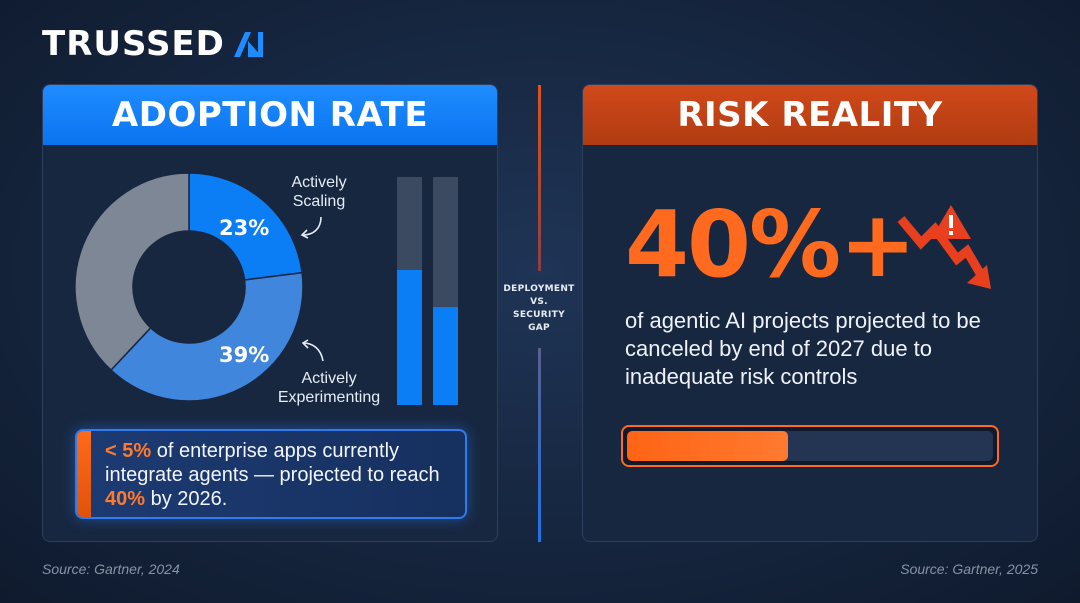  What do you see at coordinates (539, 445) in the screenshot?
I see `divider-line-bottom` at bounding box center [539, 445].